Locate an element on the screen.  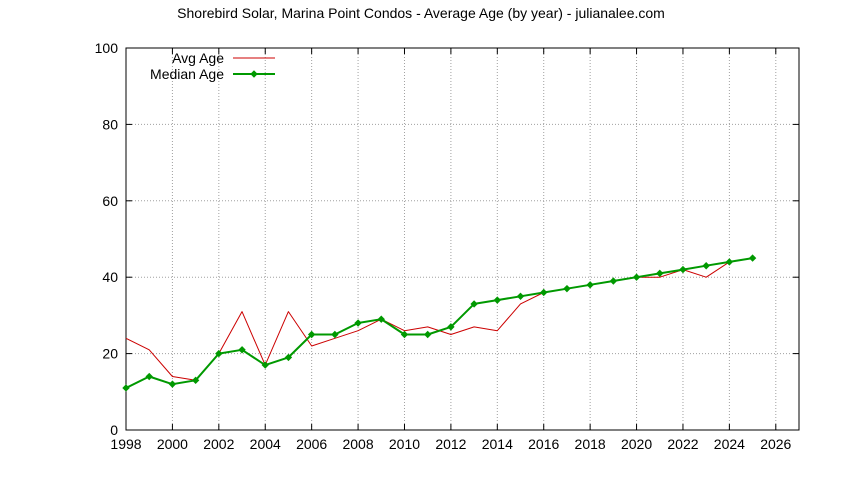
x-tick-label: 2008 is located at coordinates (357, 444).